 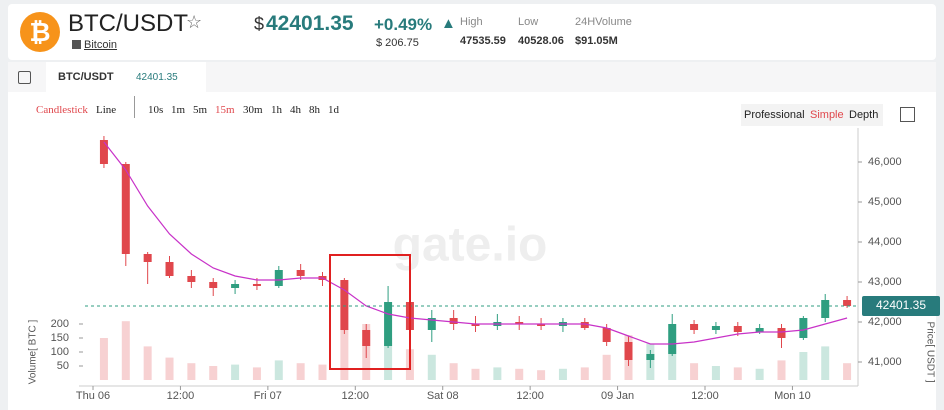 What do you see at coordinates (101, 45) in the screenshot?
I see `coin-link: Bitcoin` at bounding box center [101, 45].